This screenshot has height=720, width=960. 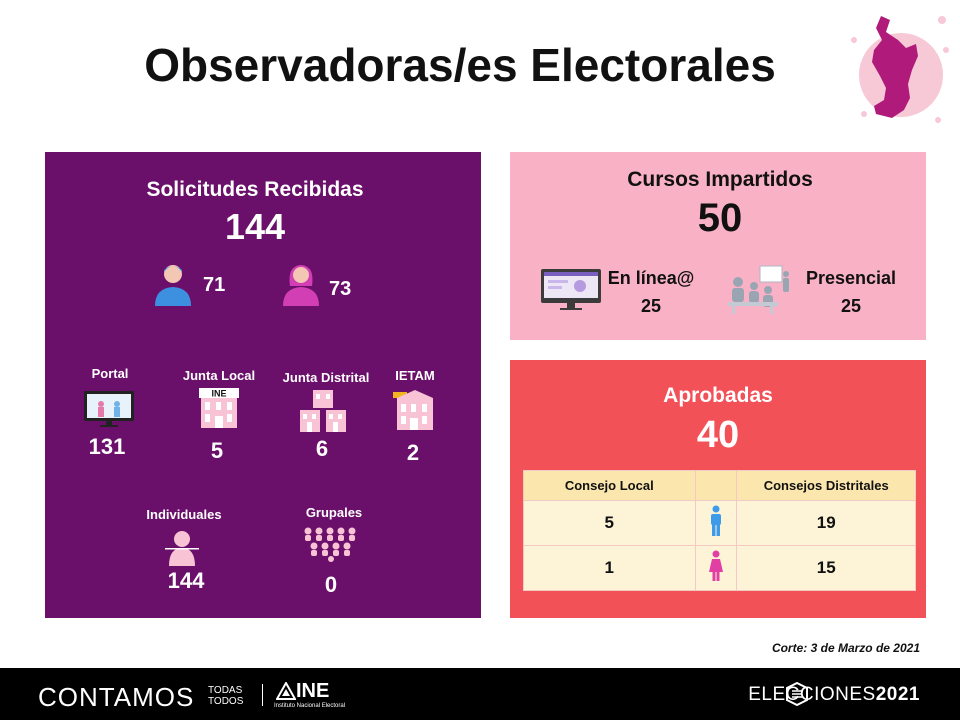 I want to click on man-icon, so click(x=173, y=285).